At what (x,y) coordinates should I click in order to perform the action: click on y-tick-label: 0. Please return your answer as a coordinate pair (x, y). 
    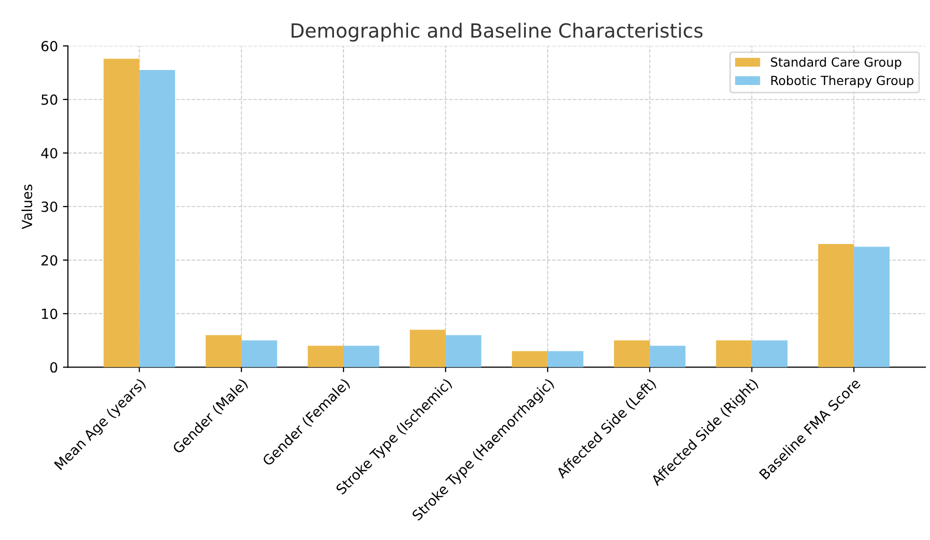
    Looking at the image, I should click on (54, 367).